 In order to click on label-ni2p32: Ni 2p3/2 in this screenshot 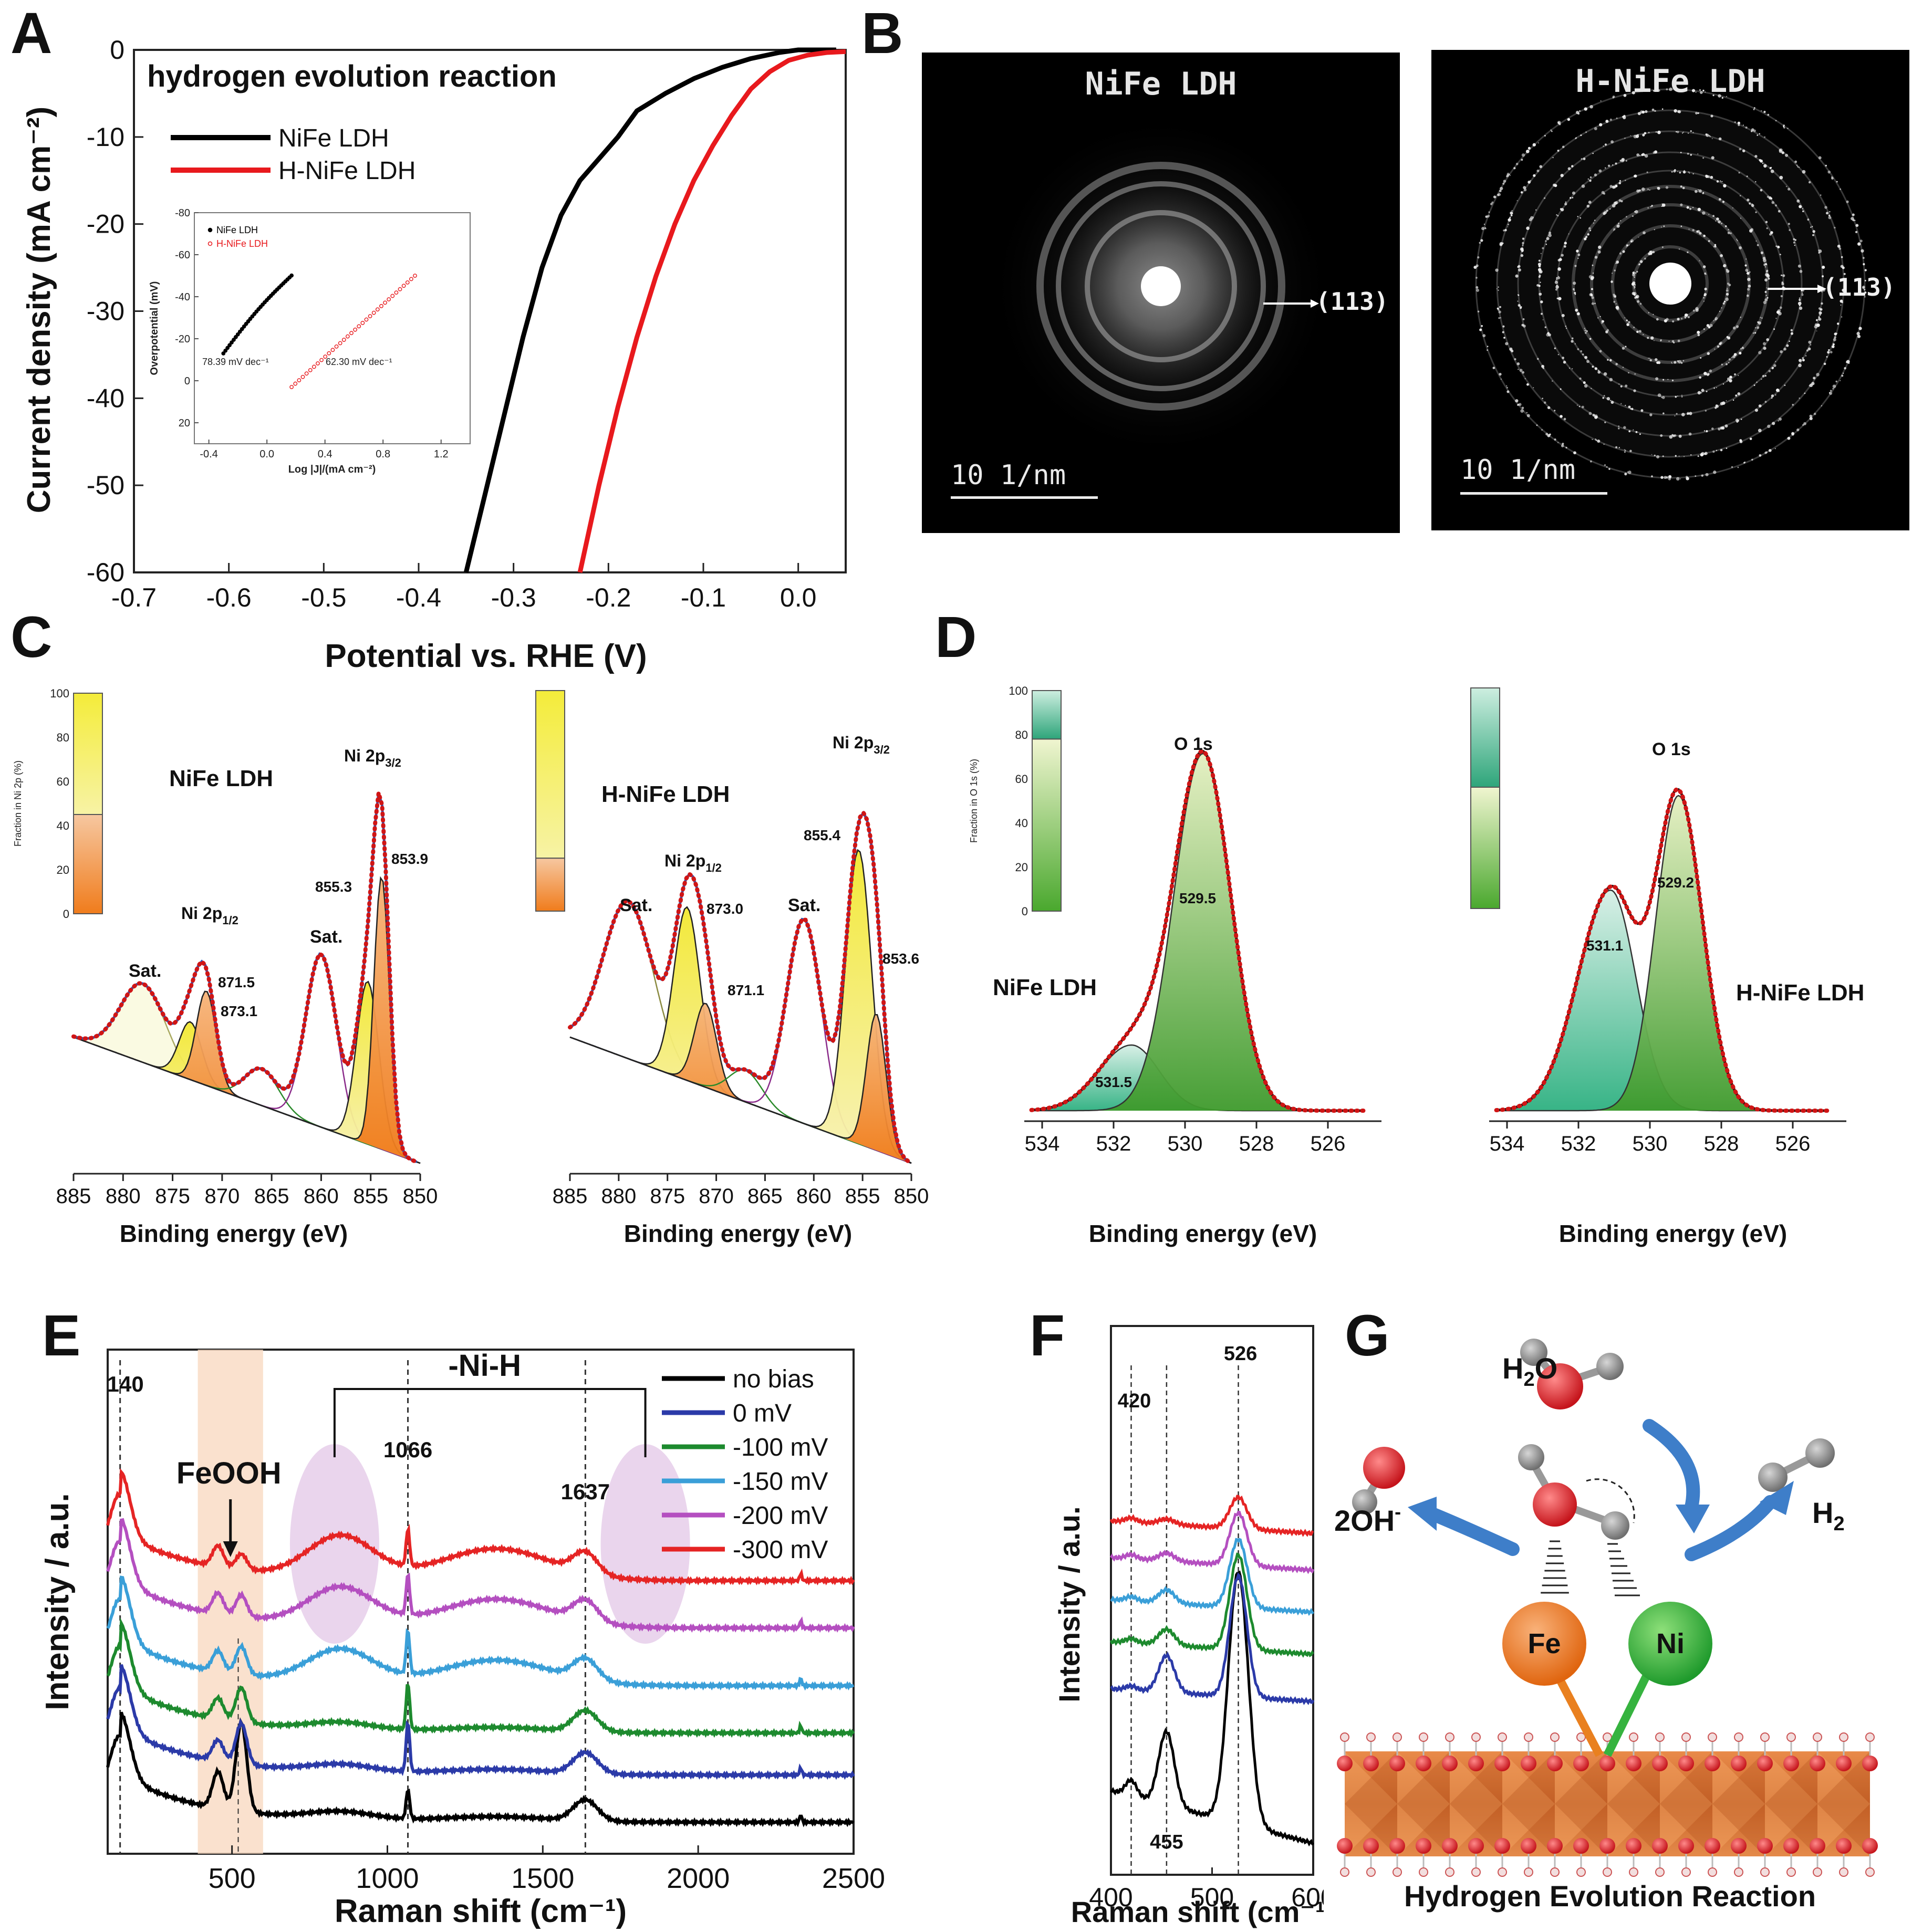, I will do `click(861, 744)`.